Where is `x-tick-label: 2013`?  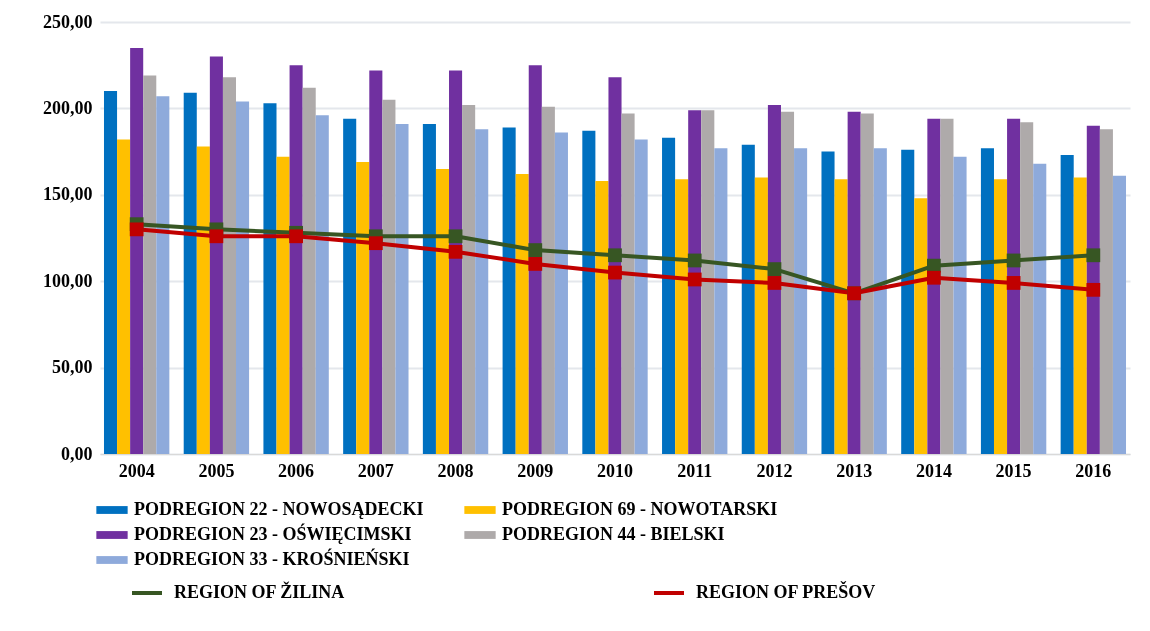
x-tick-label: 2013 is located at coordinates (854, 470).